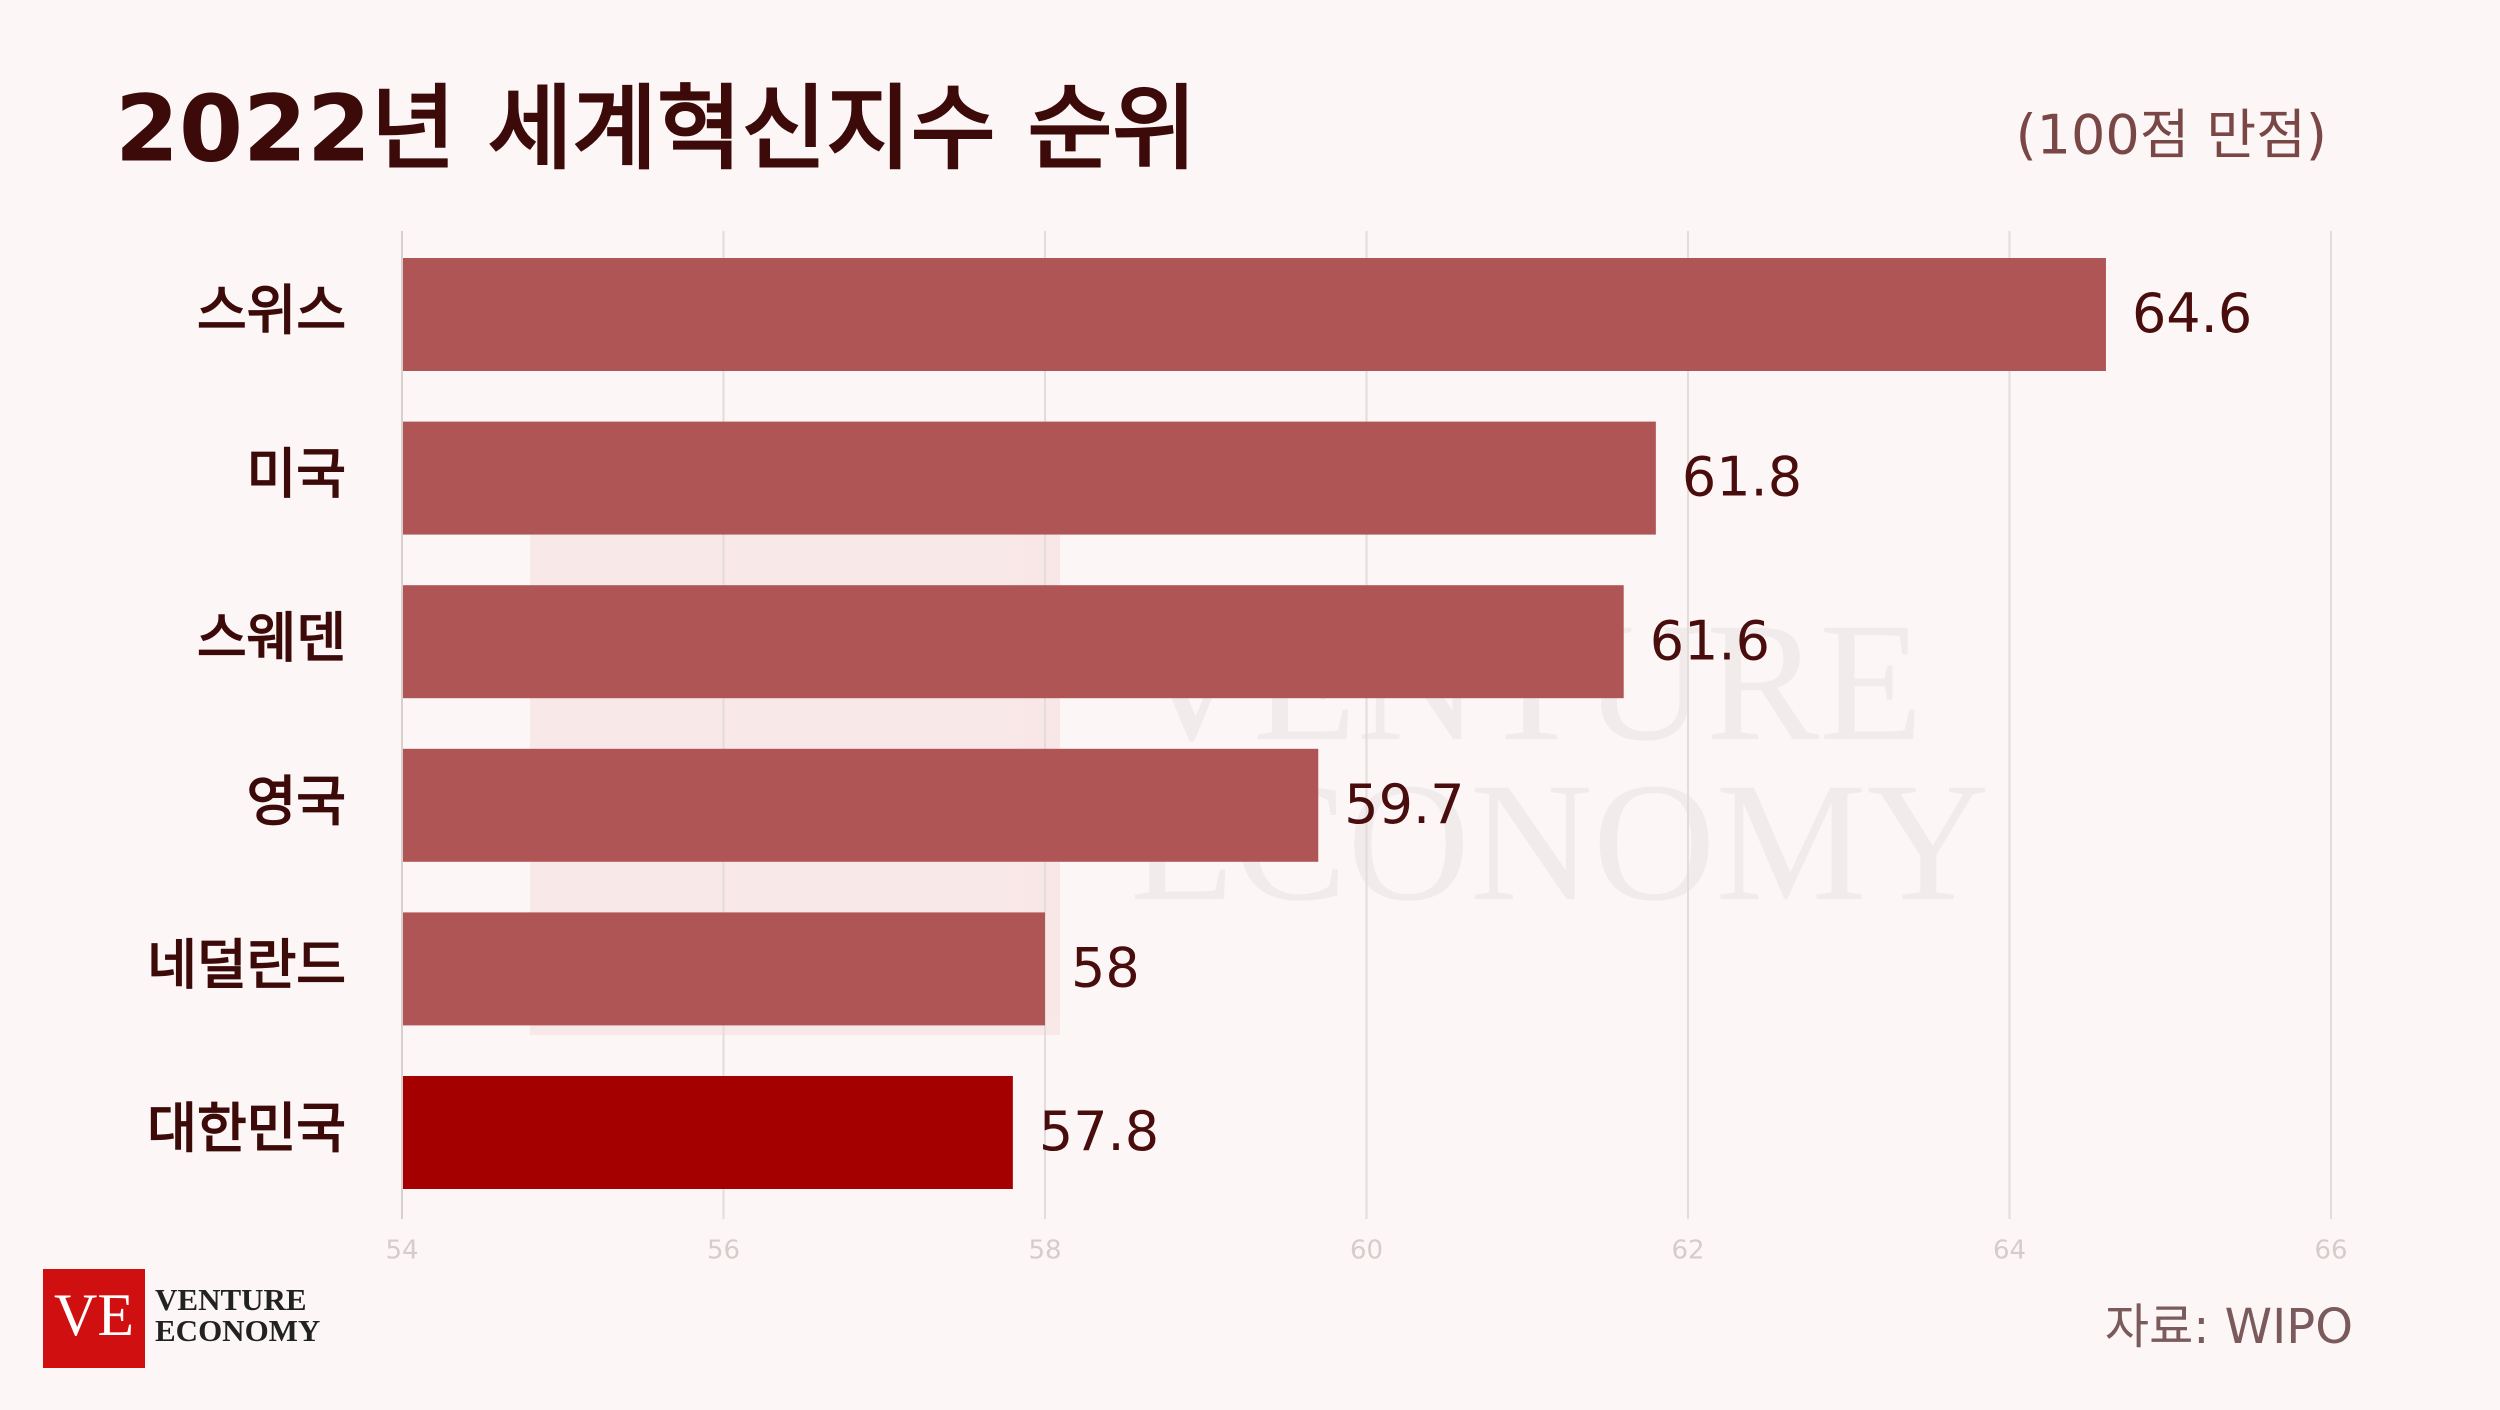  What do you see at coordinates (271, 310) in the screenshot?
I see `y-tick-label: 스위스` at bounding box center [271, 310].